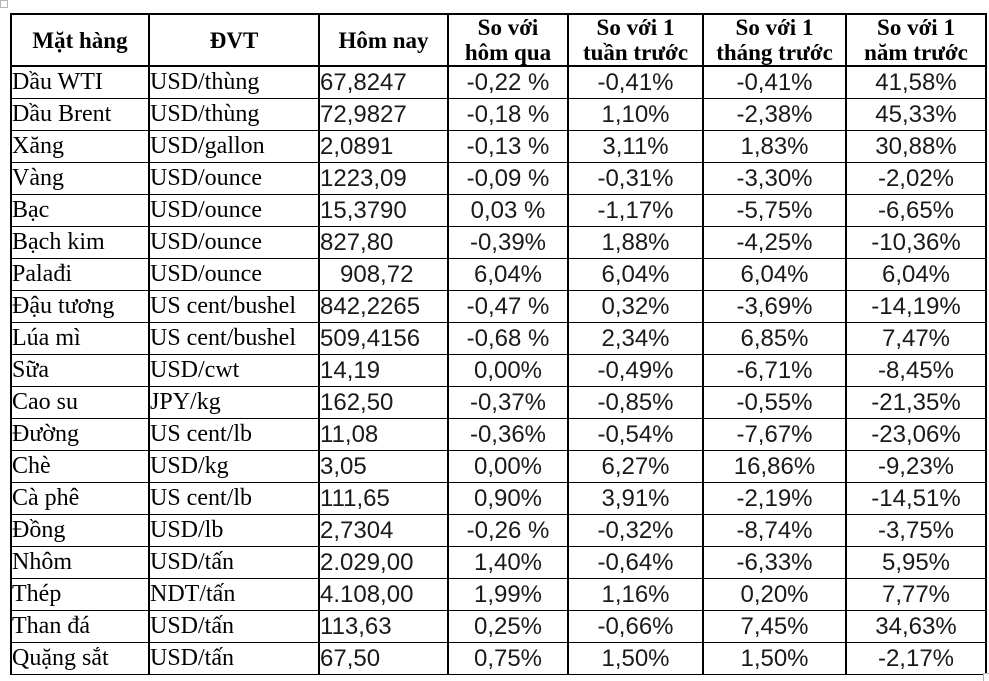 The width and height of the screenshot is (989, 681). I want to click on cell-vs_day: -0,68 %, so click(508, 338).